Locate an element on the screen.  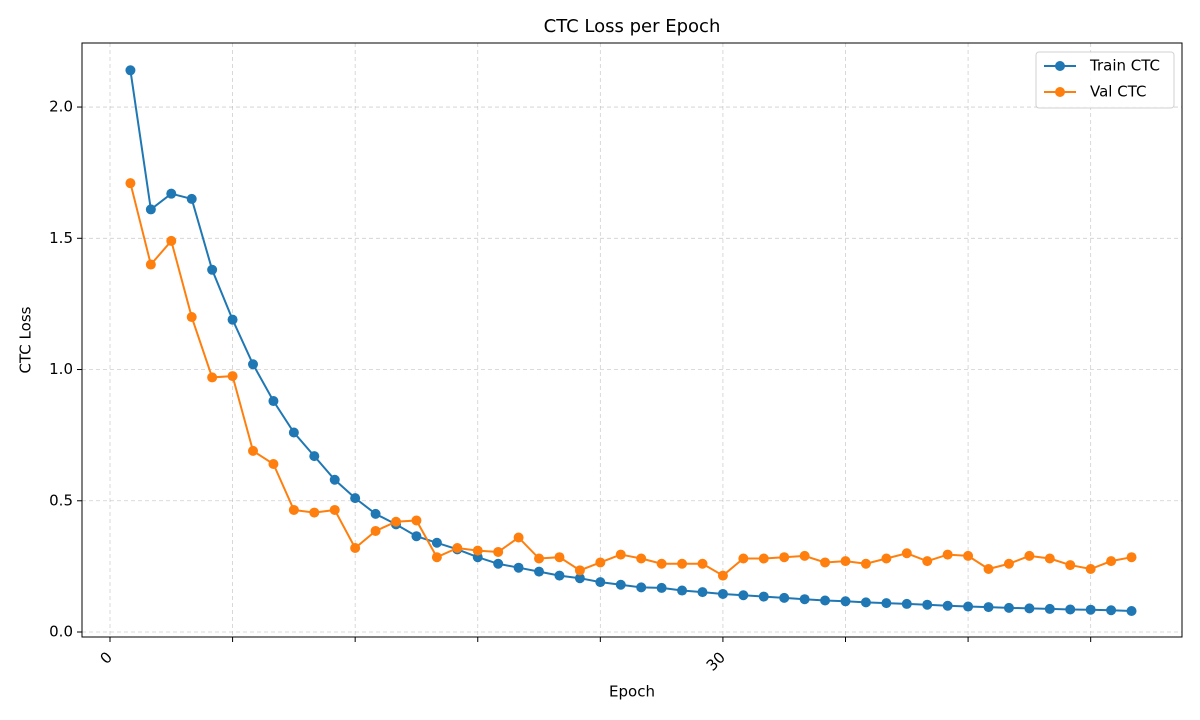
legend-label: Train CTC is located at coordinates (1124, 66).